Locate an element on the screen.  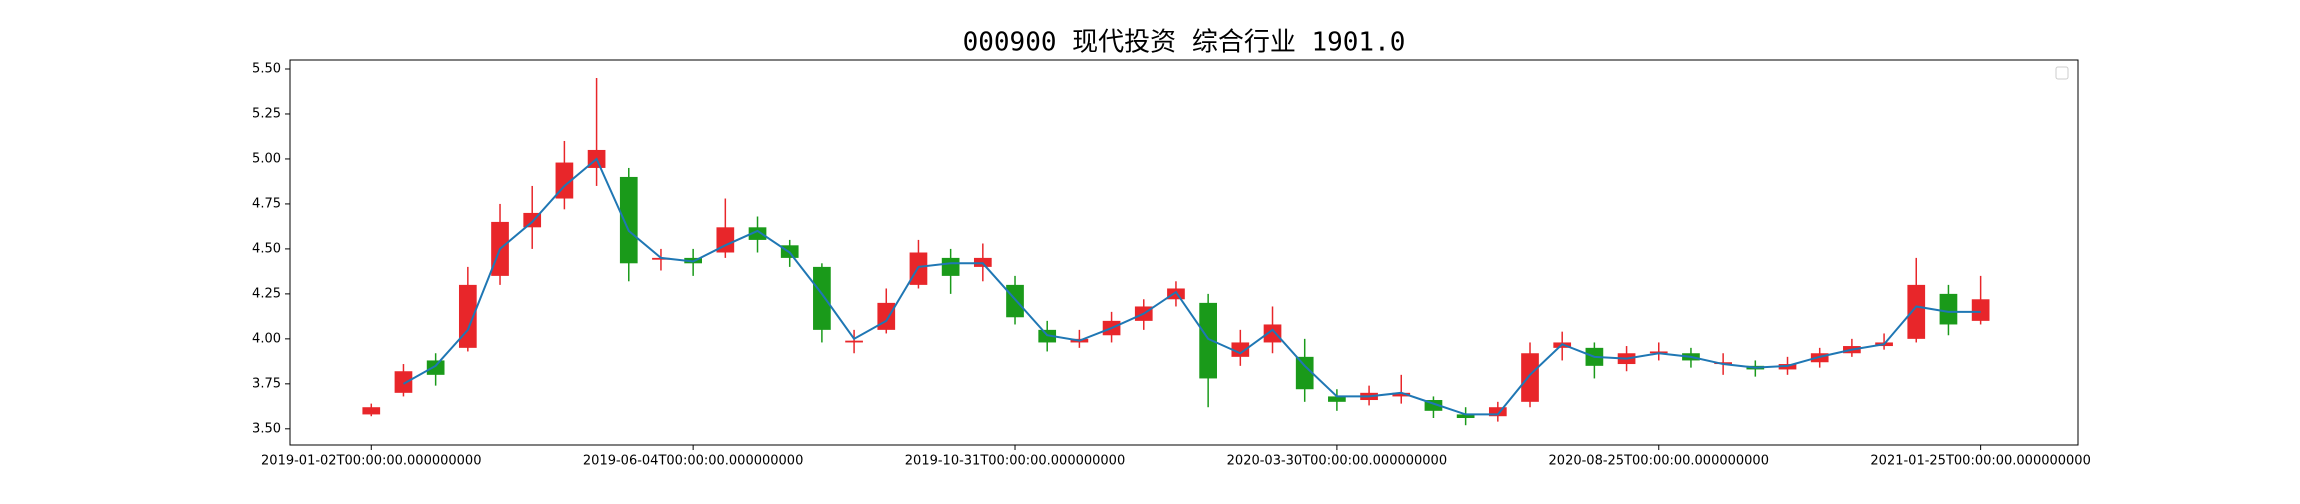
x-tick-label: 2020-08-25T00:00:00.000000000 is located at coordinates (1659, 461).